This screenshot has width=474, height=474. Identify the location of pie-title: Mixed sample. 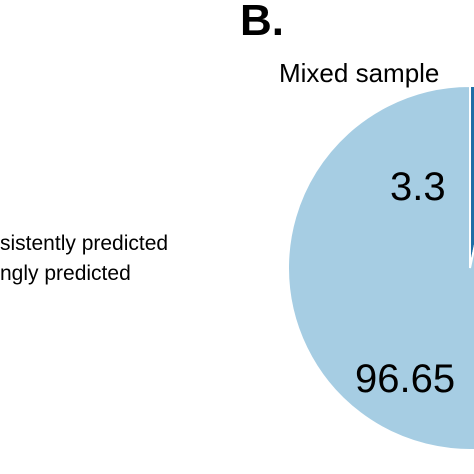
(359, 73).